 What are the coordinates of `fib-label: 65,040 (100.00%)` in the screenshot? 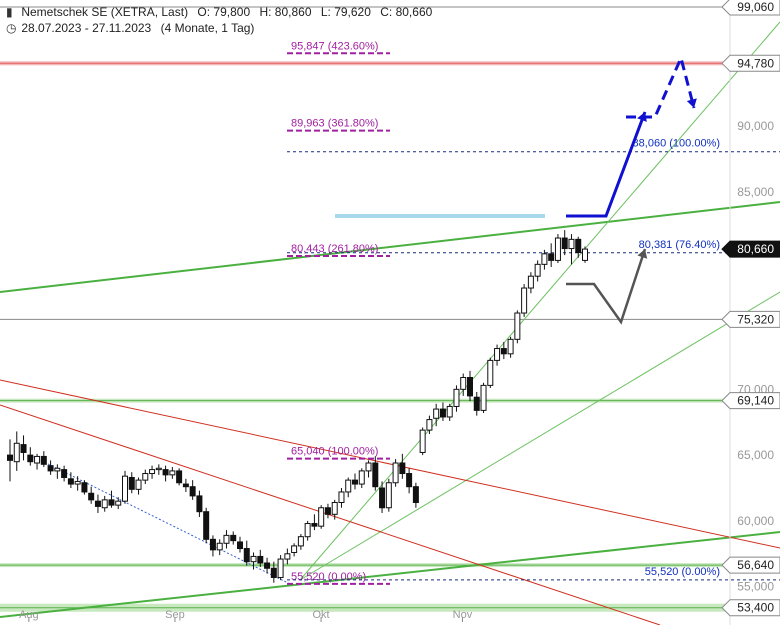 It's located at (334, 452).